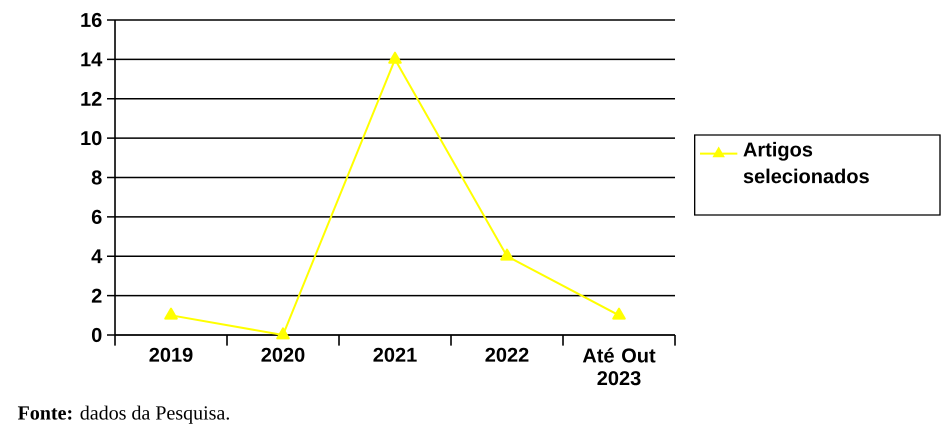  Describe the element at coordinates (97, 335) in the screenshot. I see `y-tick-label: 0` at that location.